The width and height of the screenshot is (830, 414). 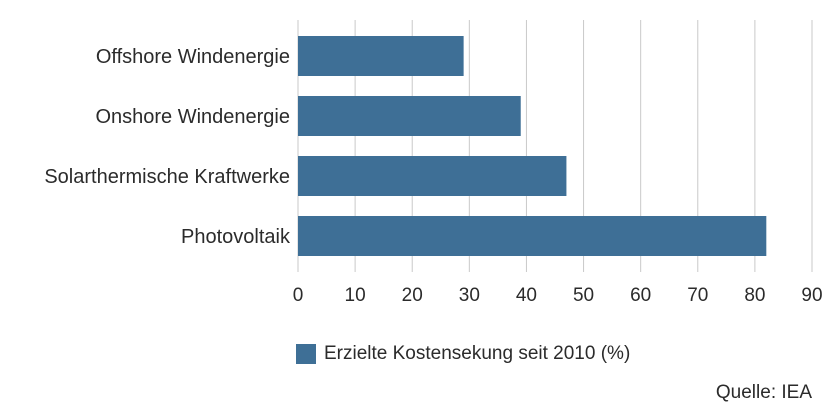 I want to click on x-tick-label: 60, so click(x=640, y=295).